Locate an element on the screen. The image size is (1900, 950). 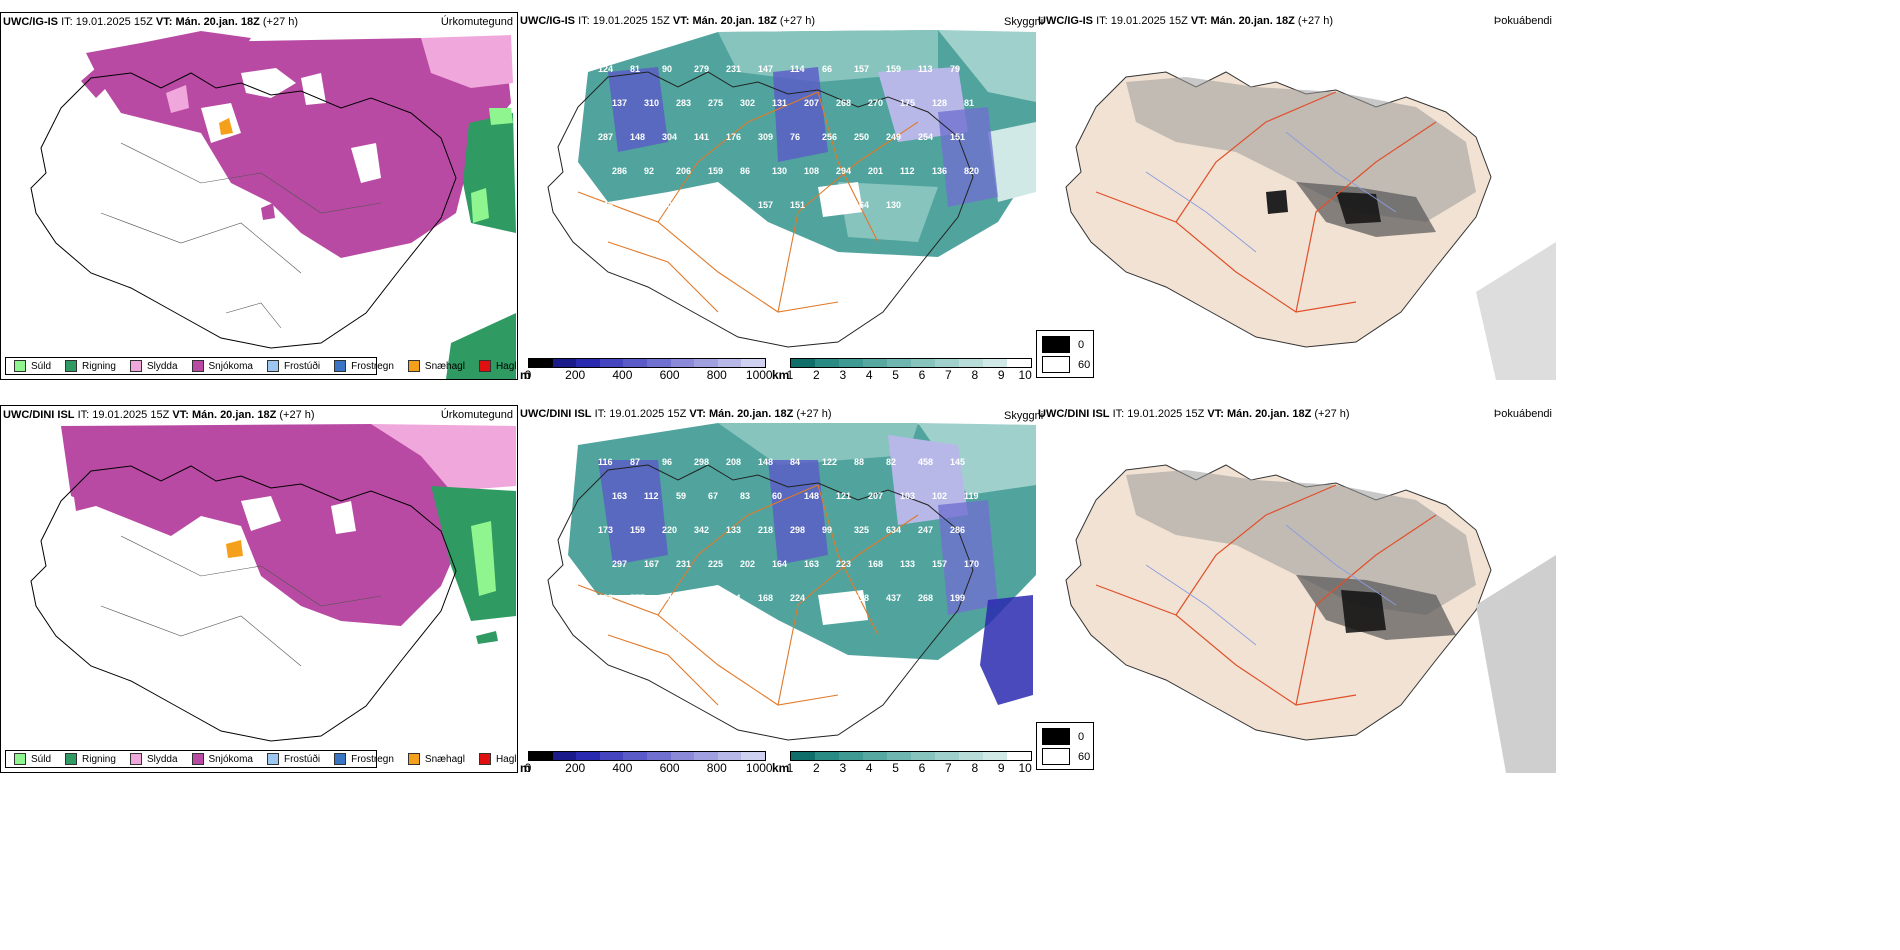
ceiling-value-label: 84 is located at coordinates (795, 462).